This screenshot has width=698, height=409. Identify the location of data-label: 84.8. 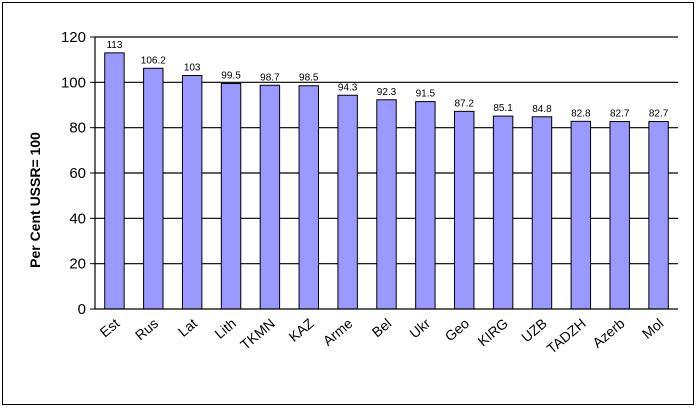
(542, 109).